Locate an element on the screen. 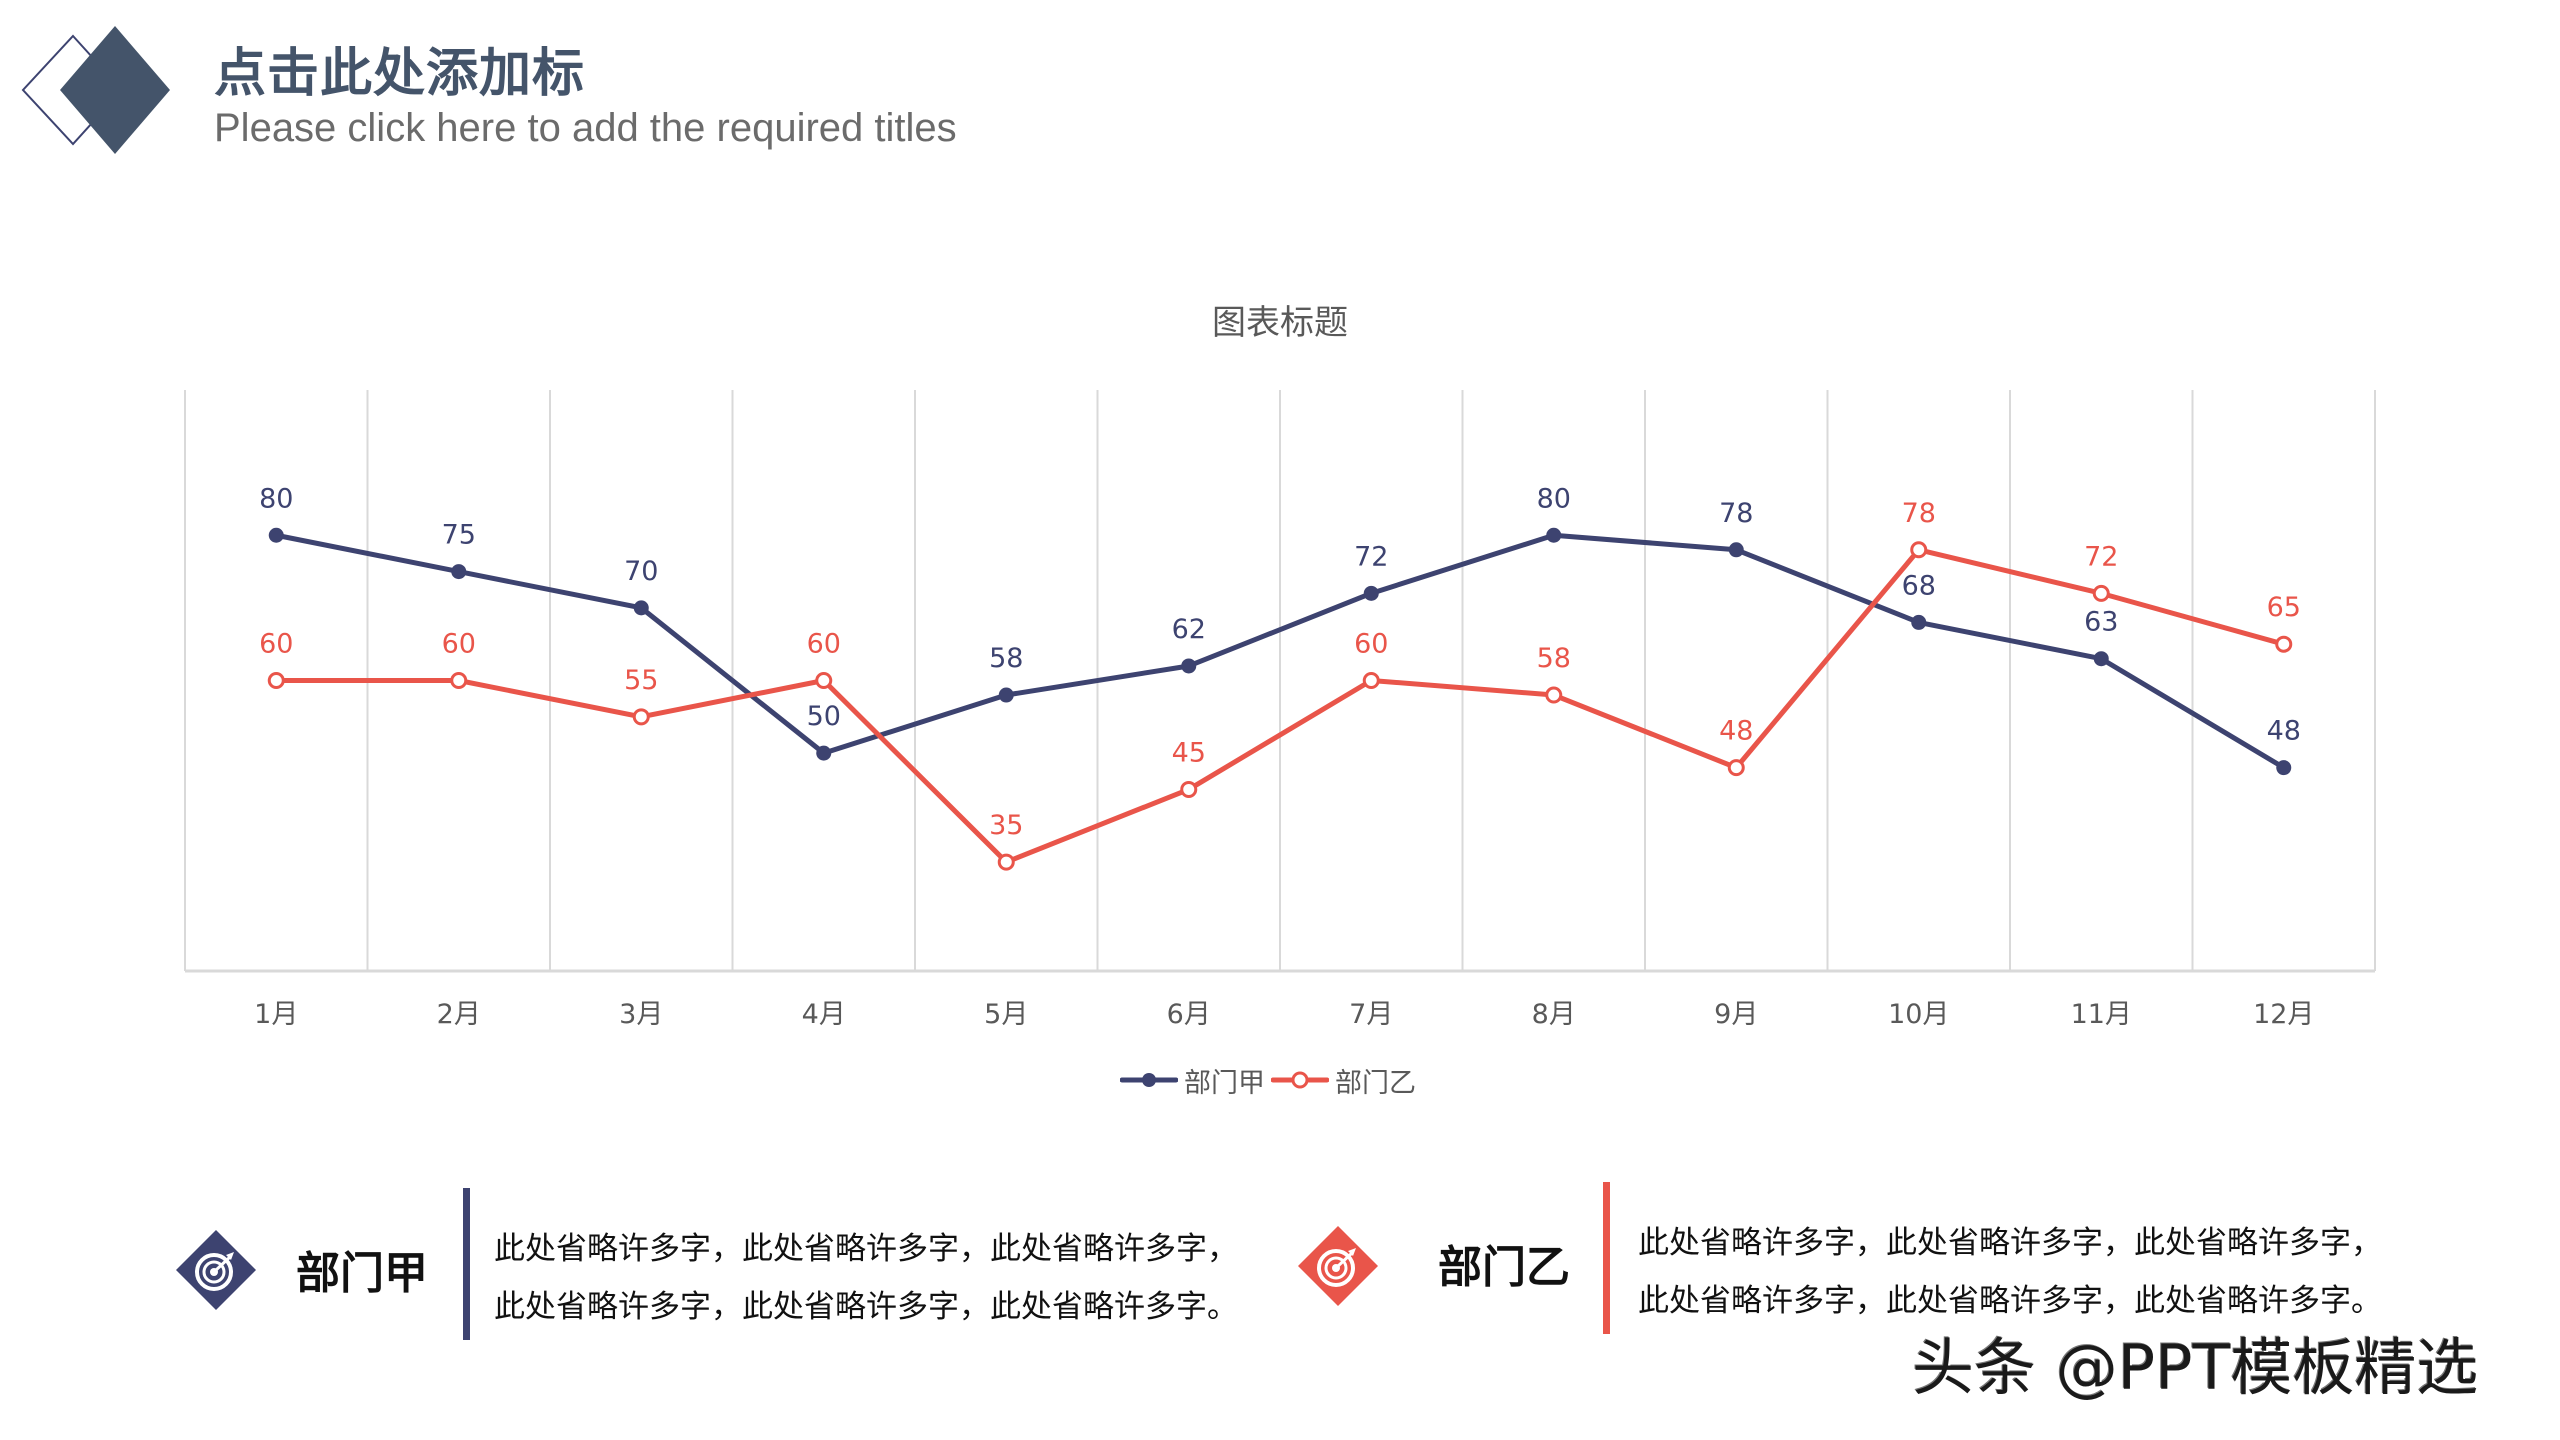 This screenshot has width=2560, height=1440. x-tick-label: 2月 is located at coordinates (459, 1014).